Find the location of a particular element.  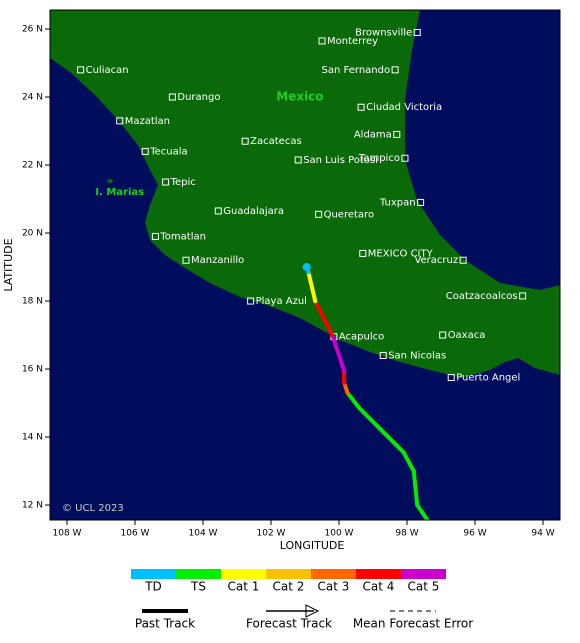

city-label: Tuxpan is located at coordinates (397, 202).